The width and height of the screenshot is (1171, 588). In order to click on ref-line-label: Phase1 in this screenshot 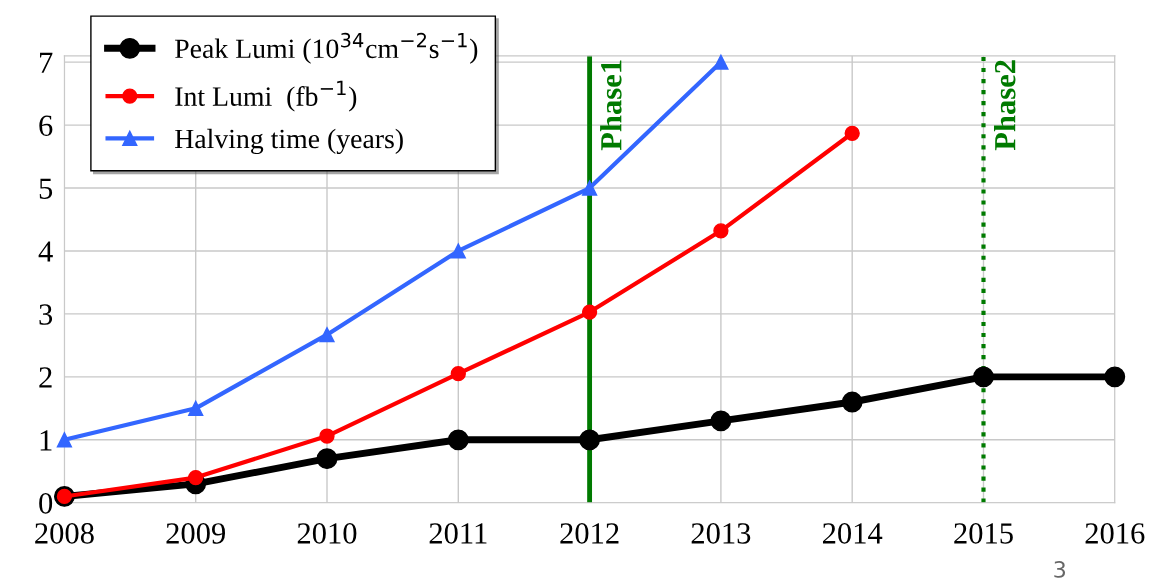, I will do `click(611, 105)`.